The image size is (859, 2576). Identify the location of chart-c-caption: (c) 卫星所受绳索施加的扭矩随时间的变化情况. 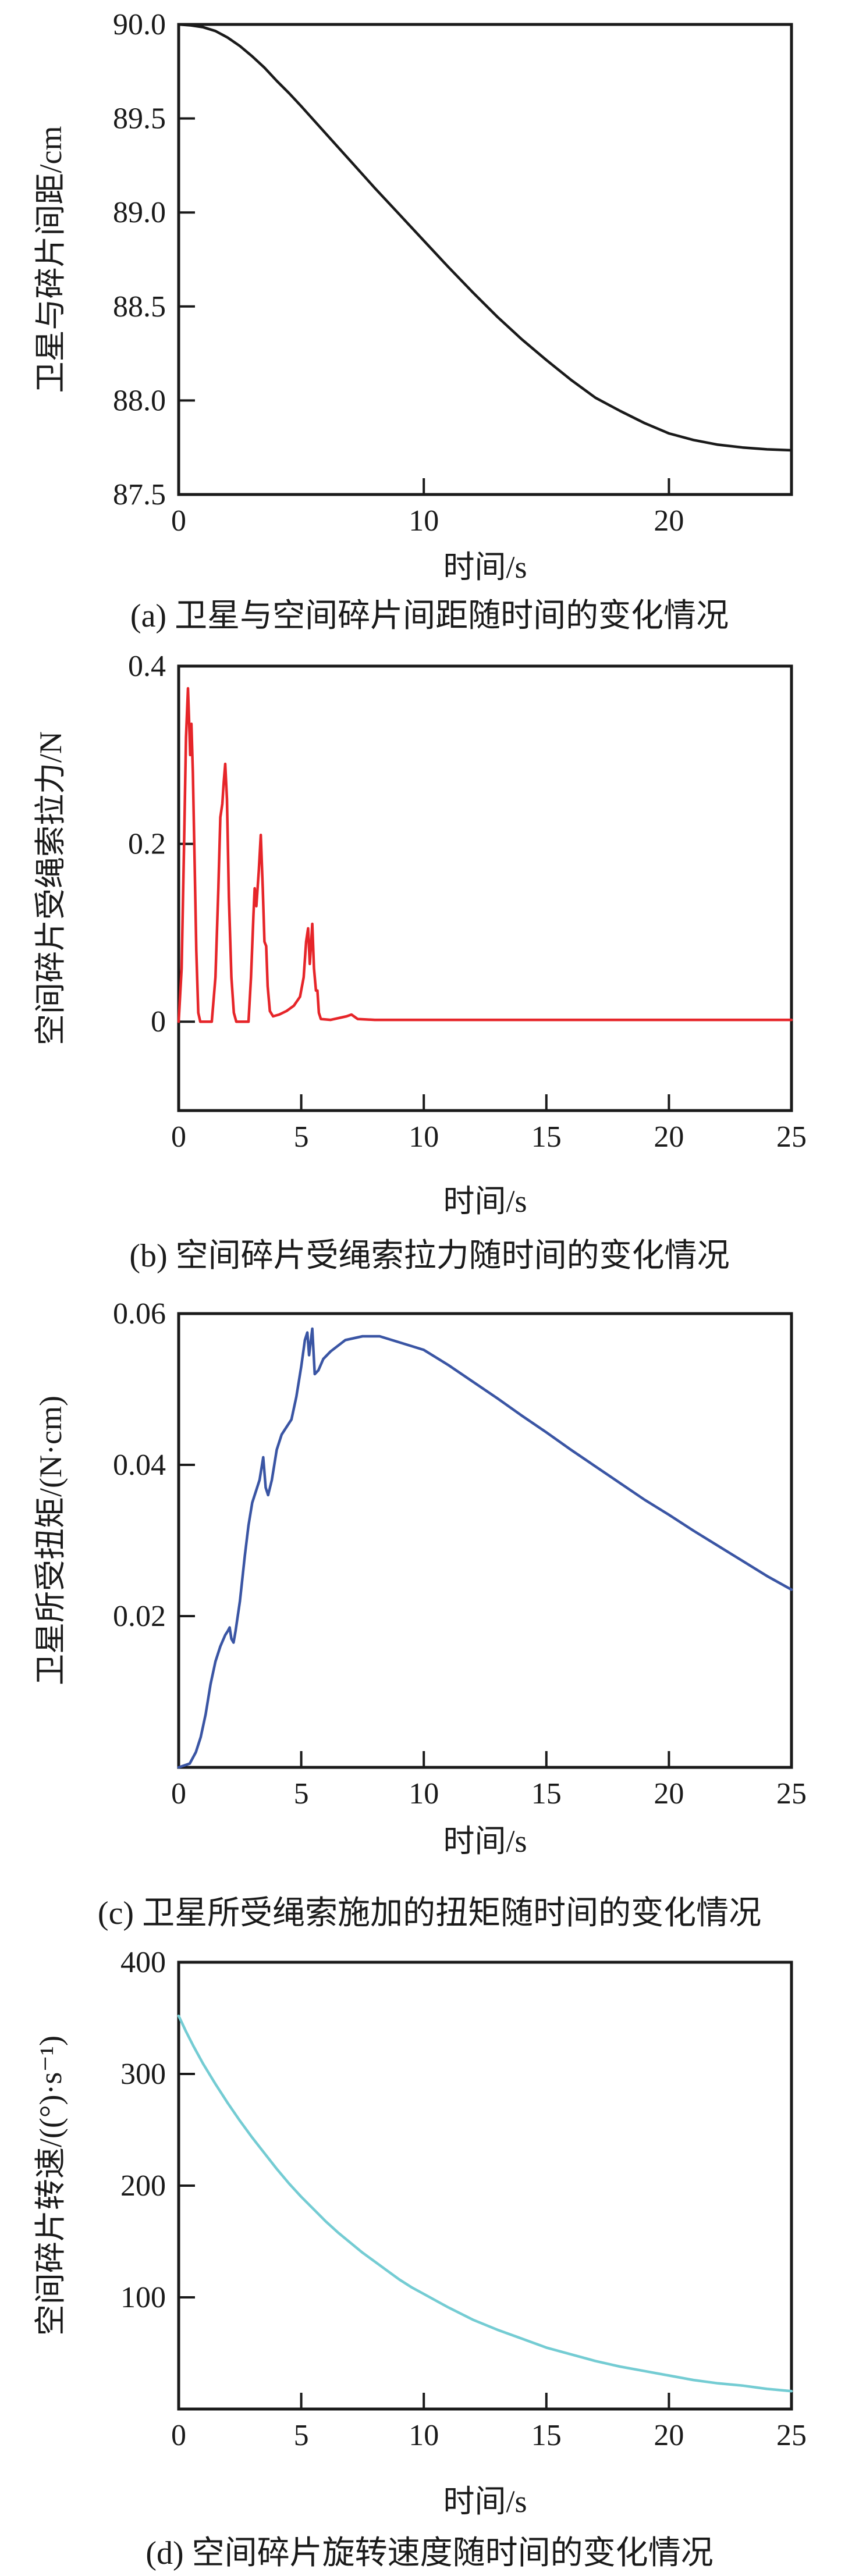
(429, 1913).